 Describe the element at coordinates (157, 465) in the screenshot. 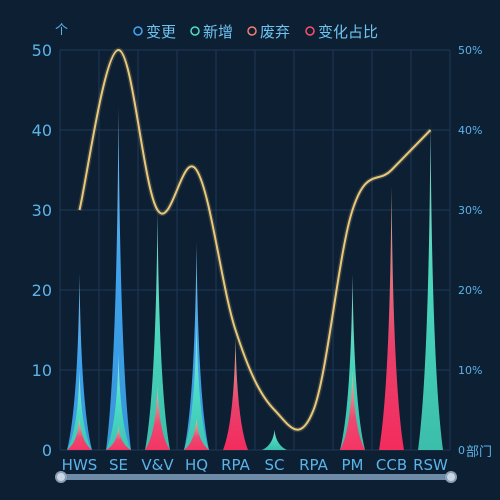

I see `x-tick-label: V&V` at that location.